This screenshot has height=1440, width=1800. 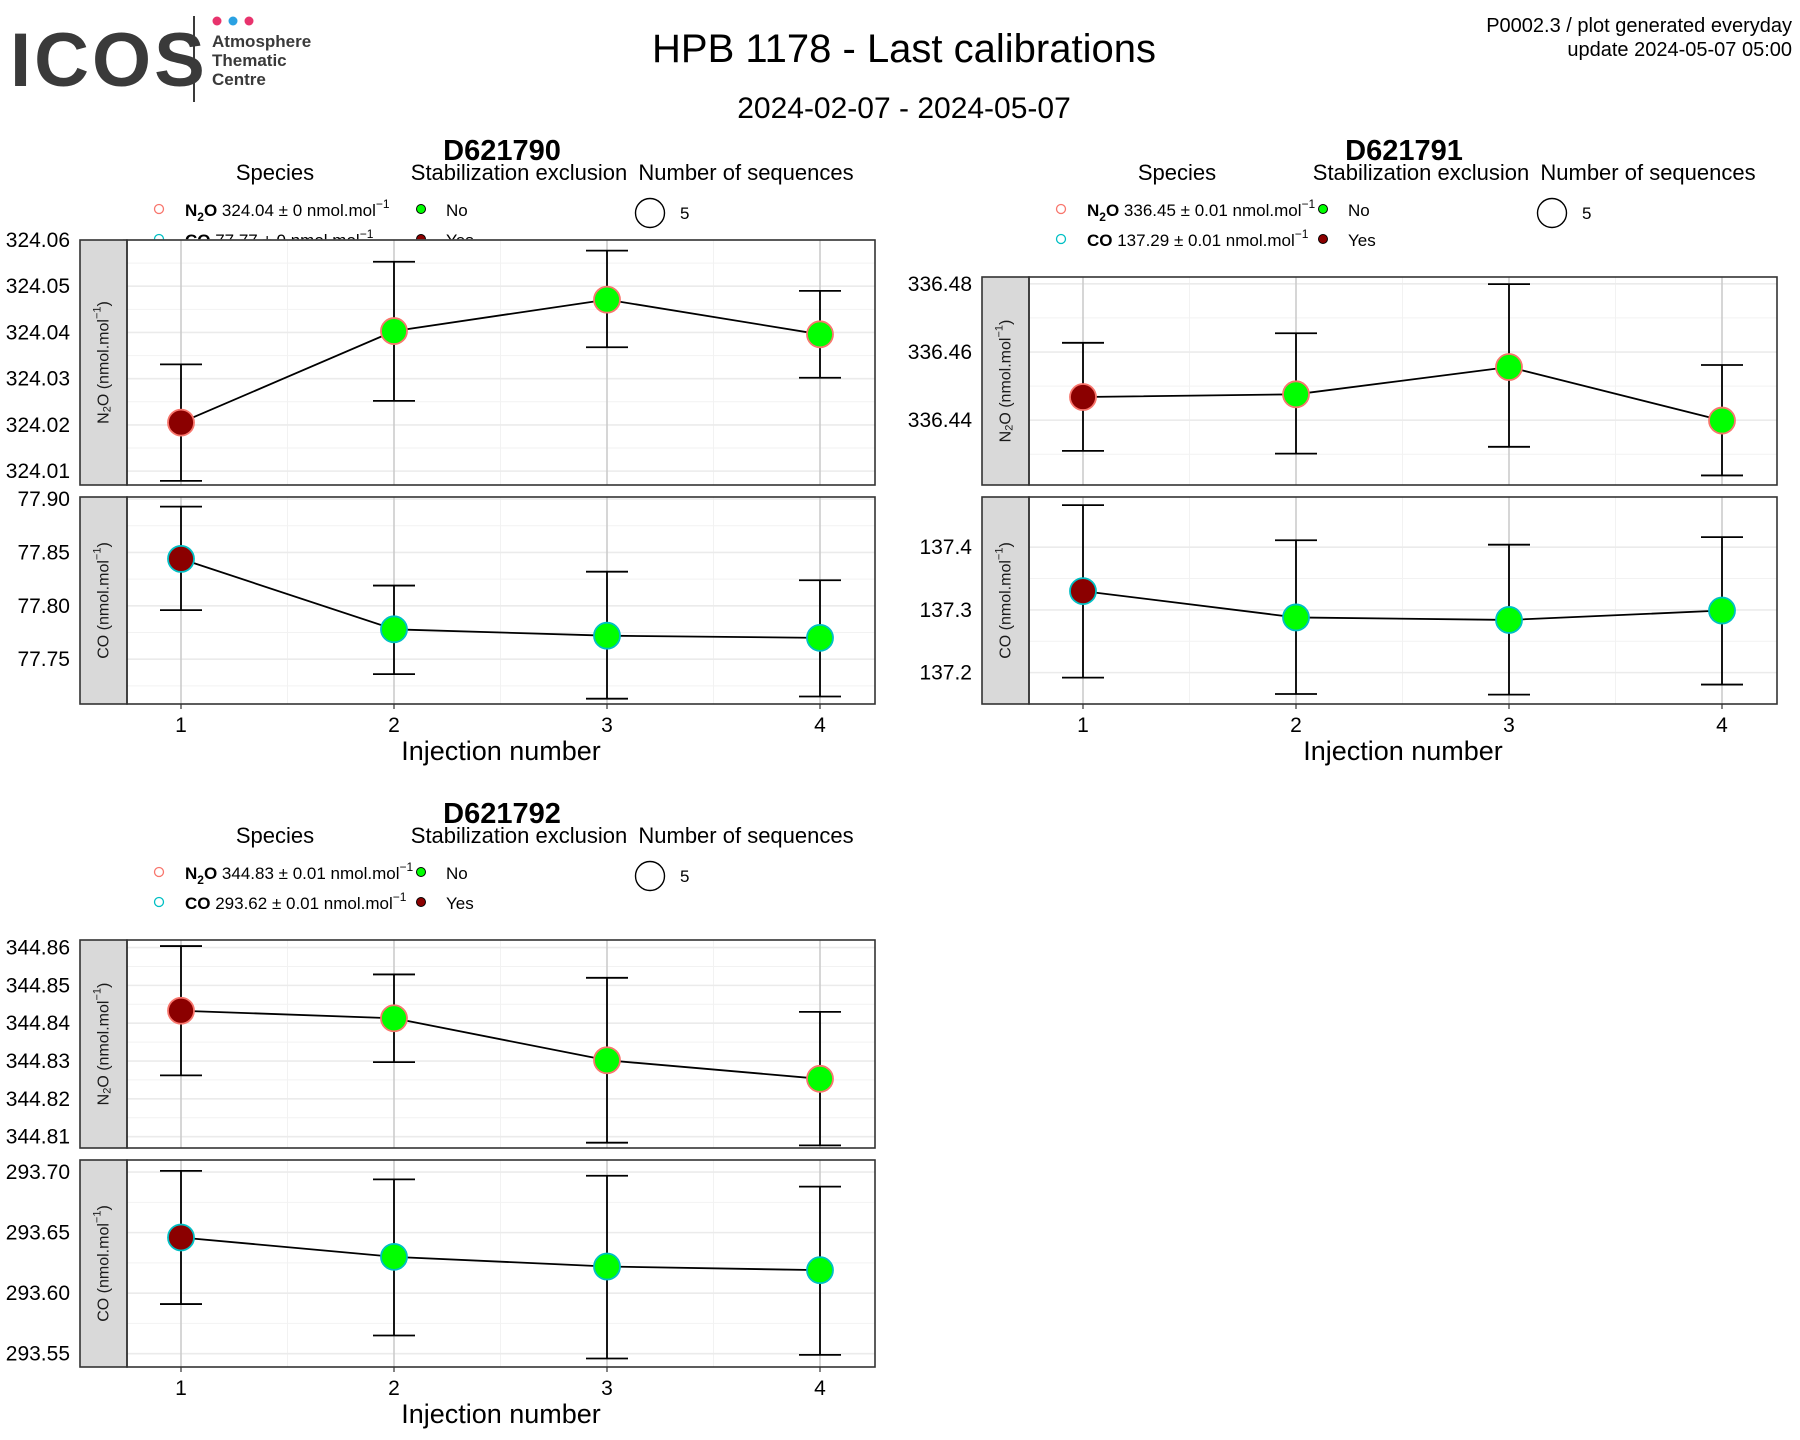 I want to click on panel-CO: 137.2 137.3 137.4 CO (nmol.mol−1), so click(x=1348, y=600).